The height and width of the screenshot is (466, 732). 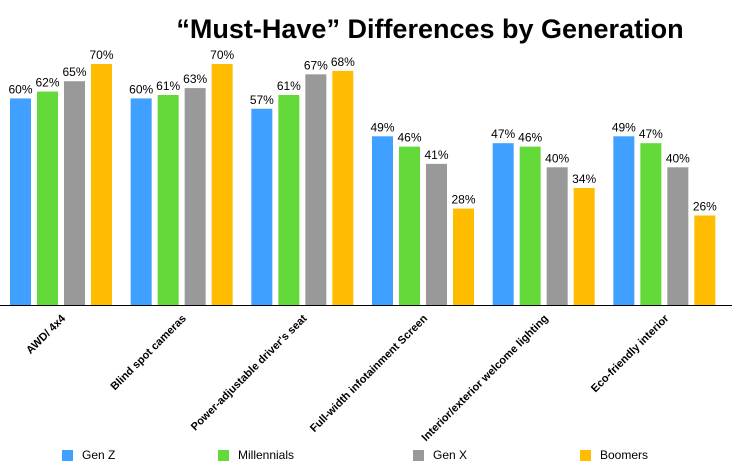 I want to click on data-label: 28%, so click(x=463, y=200).